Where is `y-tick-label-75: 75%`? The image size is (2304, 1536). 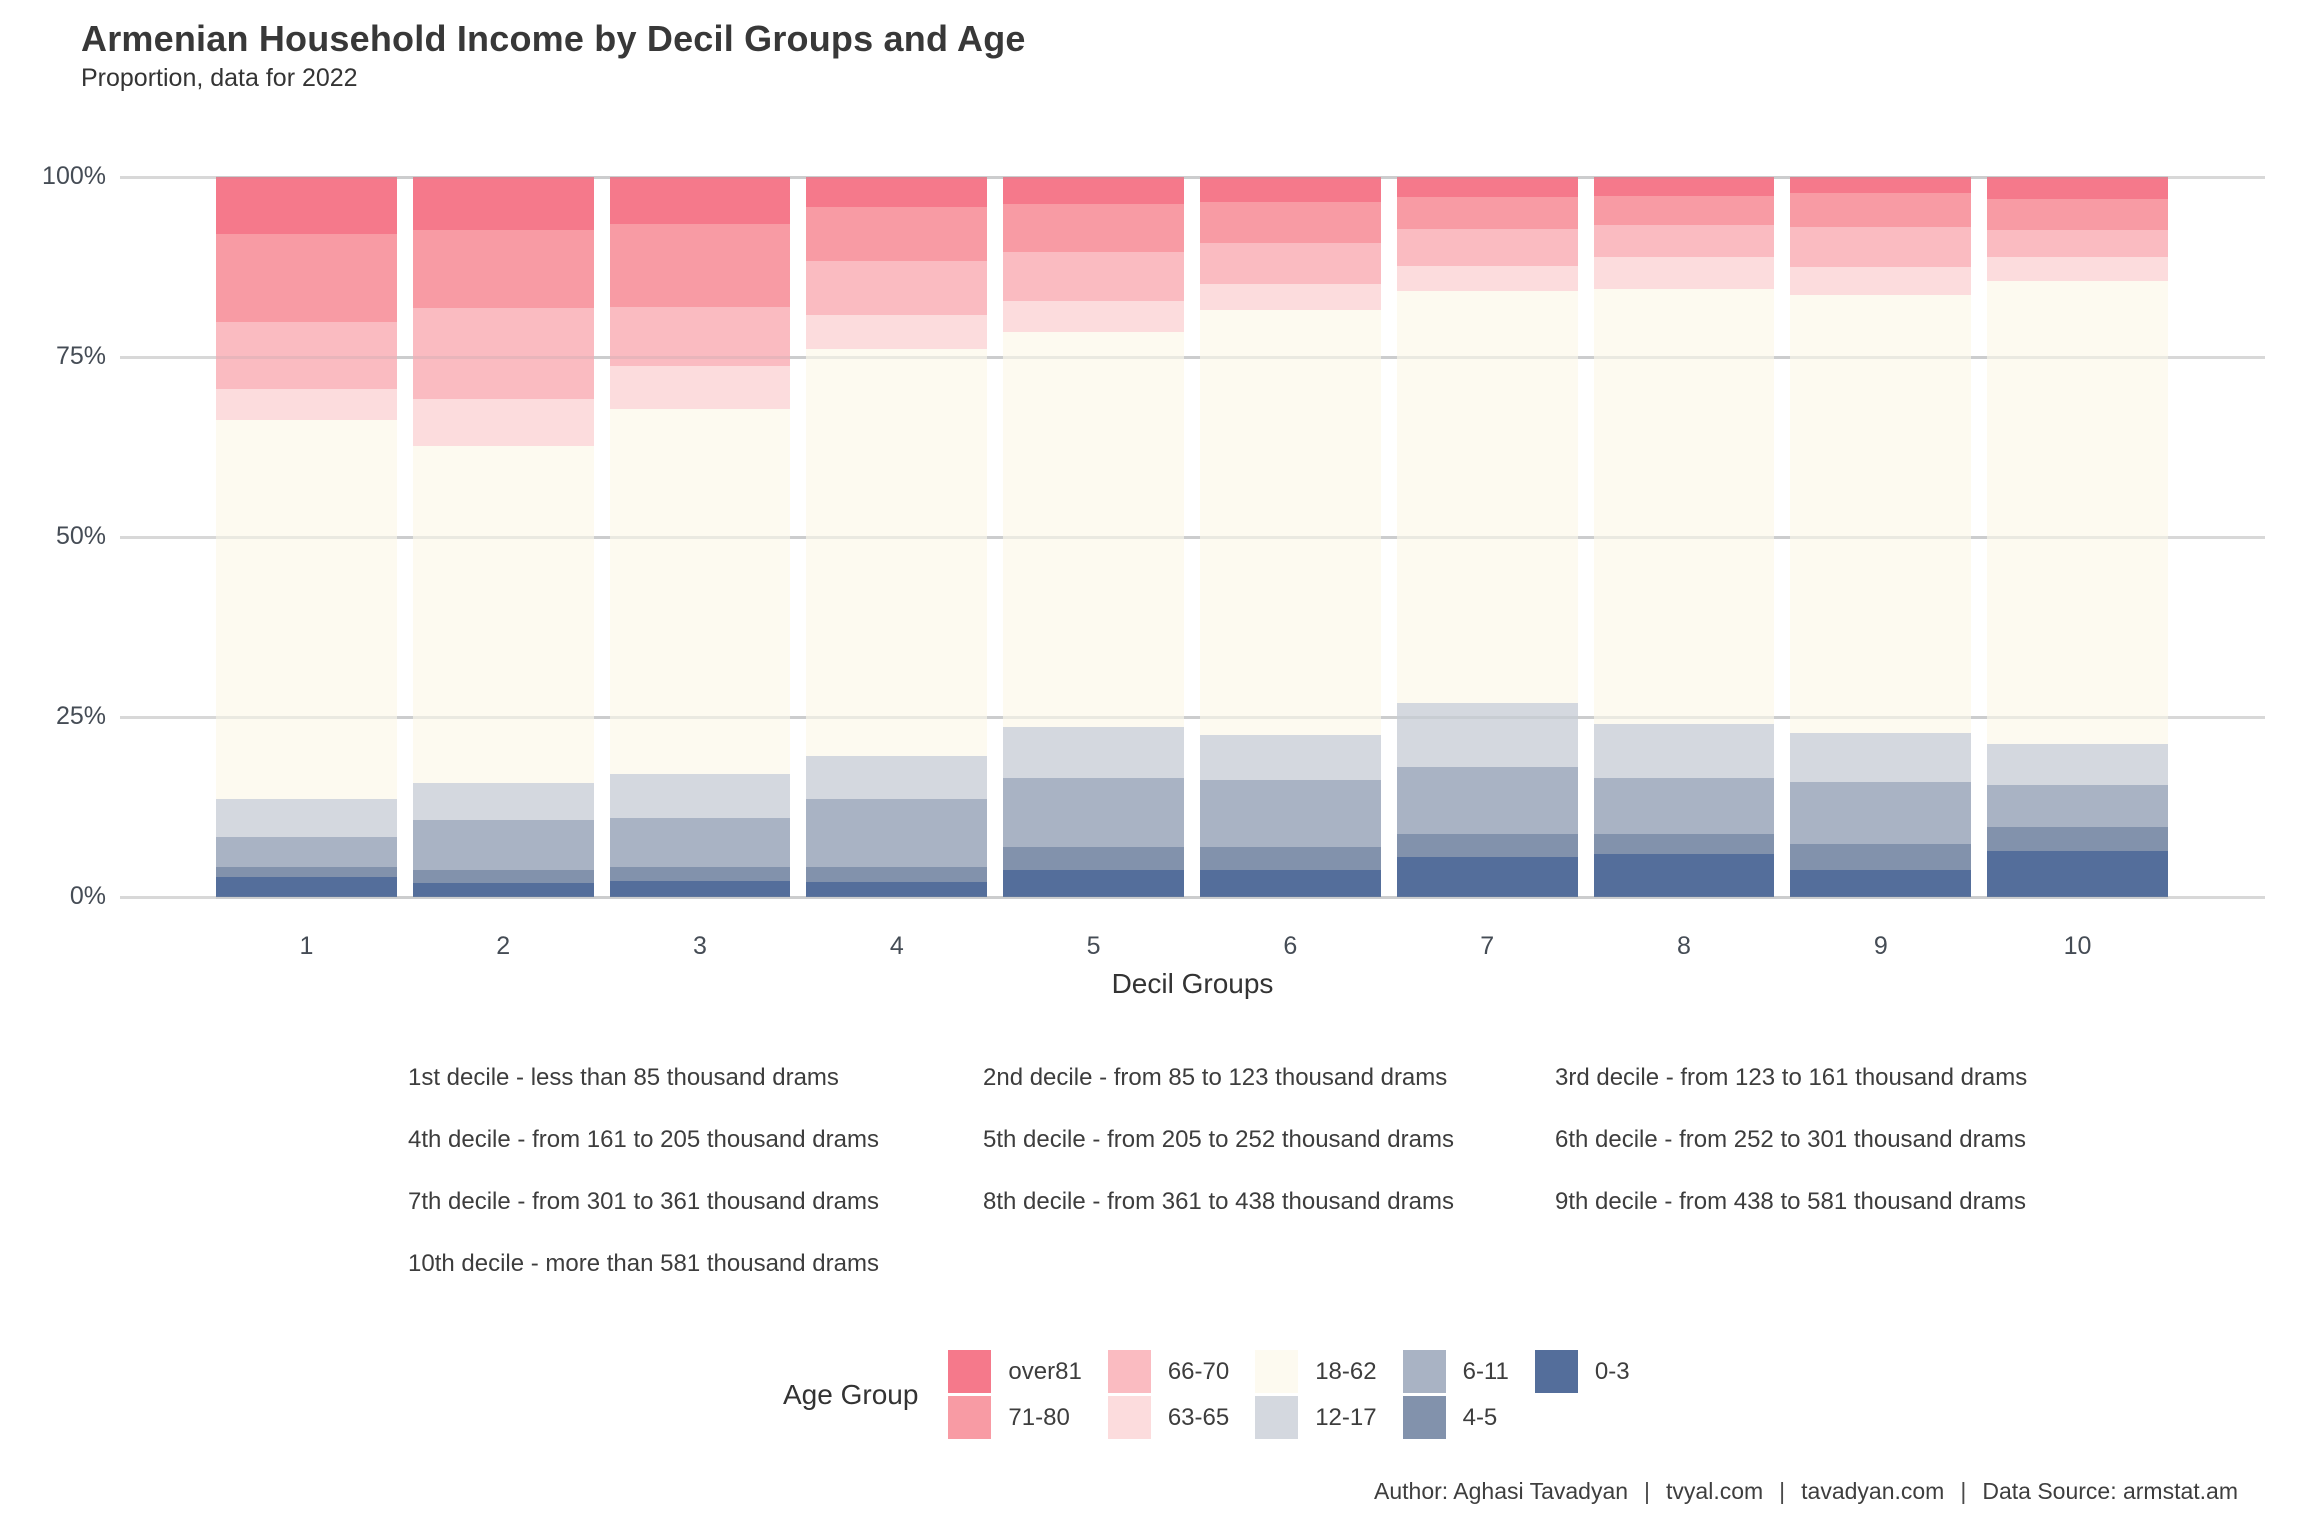 y-tick-label-75: 75% is located at coordinates (80, 356).